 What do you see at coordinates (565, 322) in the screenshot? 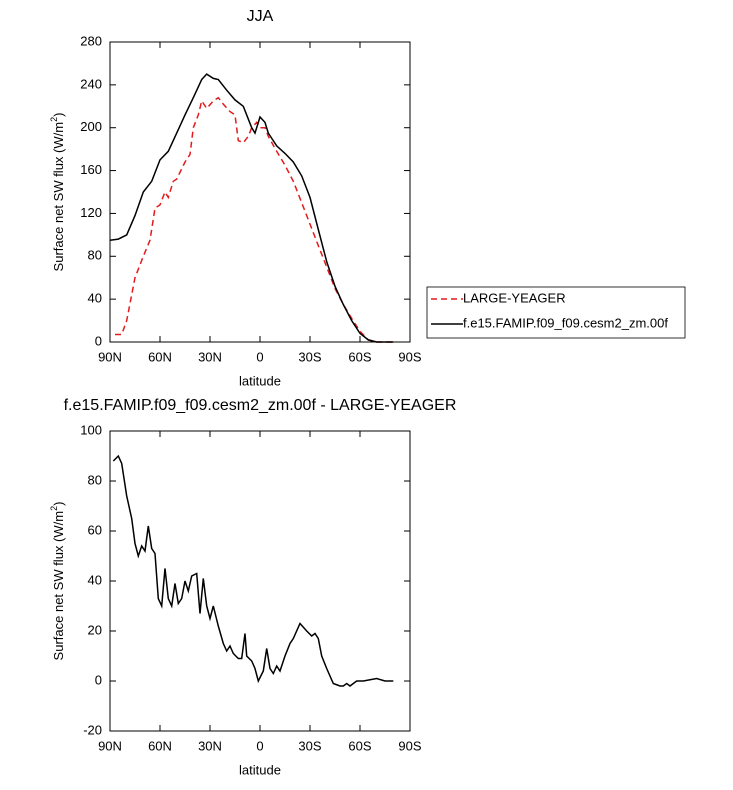
I see `legend-label: f.e15.FAMIP.f09_f09.cesm2_zm.00f` at bounding box center [565, 322].